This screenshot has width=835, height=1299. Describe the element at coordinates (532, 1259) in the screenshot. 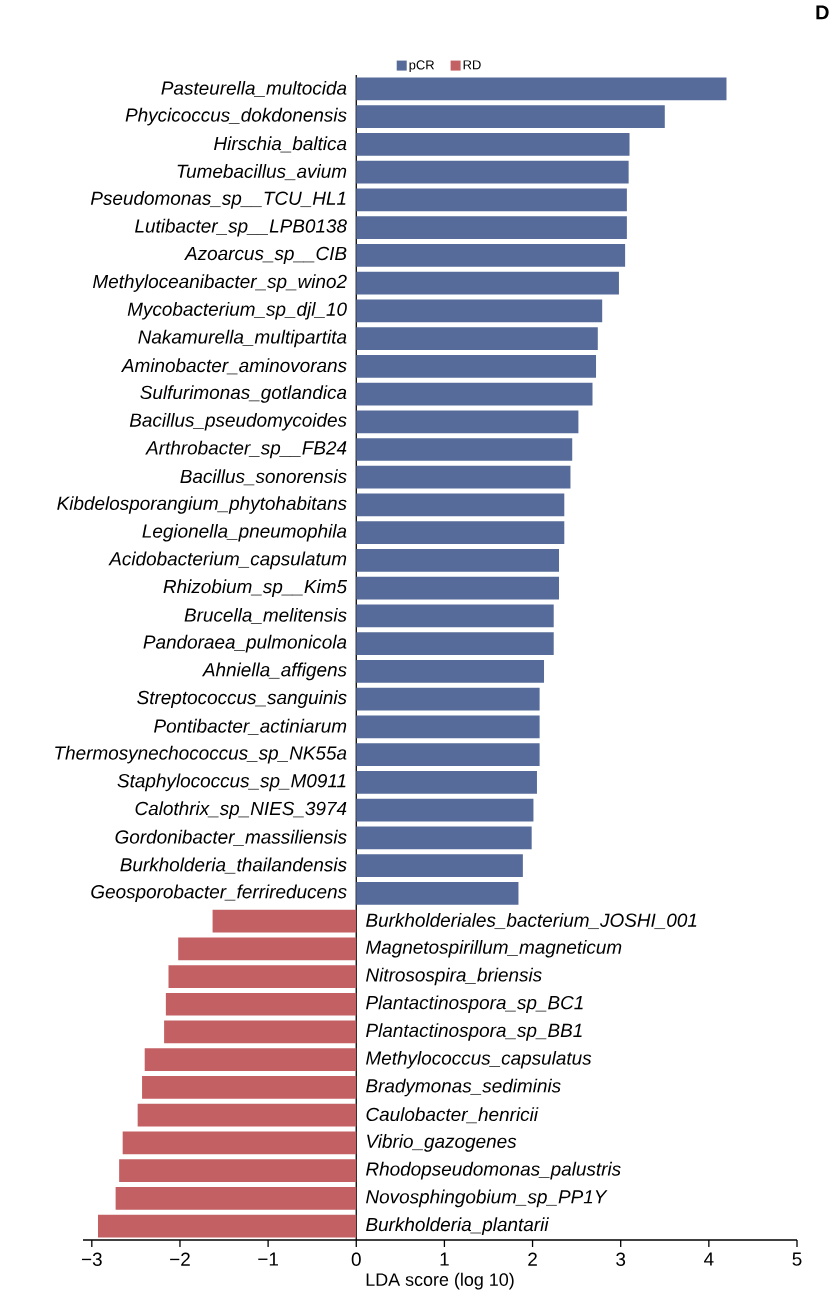

I see `x-tick-label: 2` at that location.